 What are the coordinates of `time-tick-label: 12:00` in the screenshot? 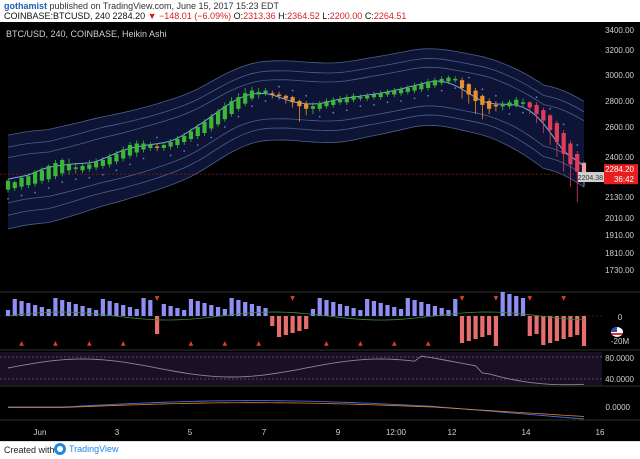 It's located at (396, 432).